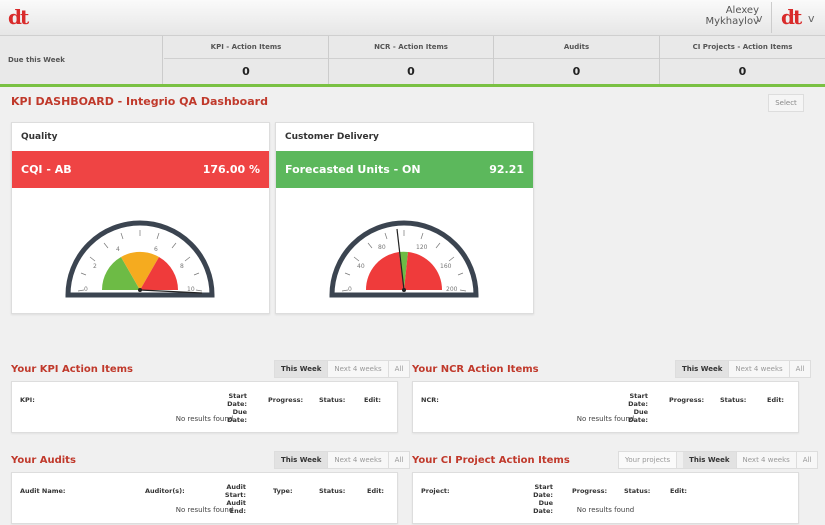 The height and width of the screenshot is (525, 825). What do you see at coordinates (491, 460) in the screenshot?
I see `section-title-ci: Your CI Project Action Items` at bounding box center [491, 460].